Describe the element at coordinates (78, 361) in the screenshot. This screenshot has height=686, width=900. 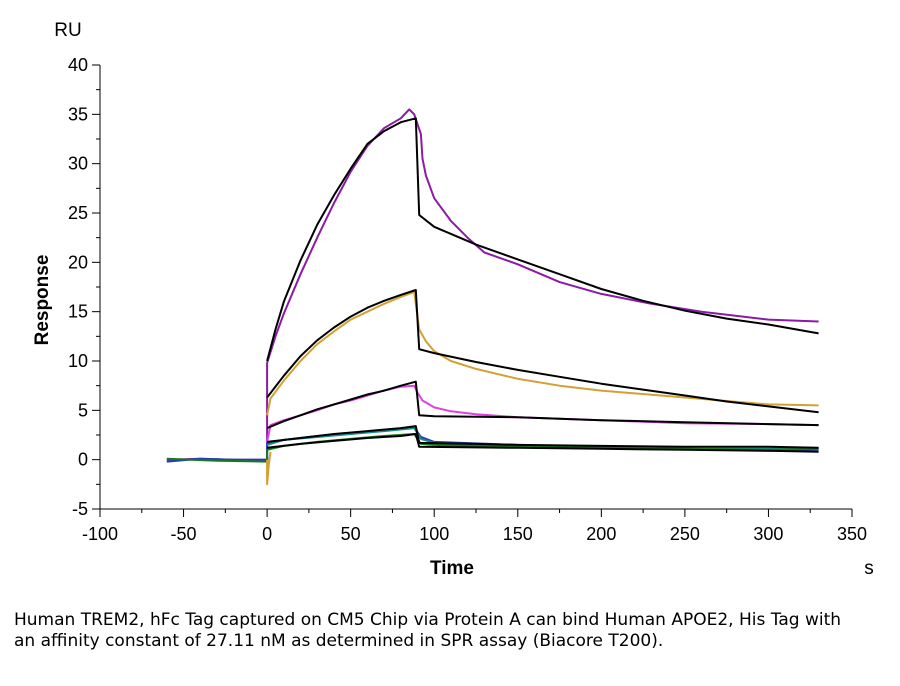
I see `y-tick-label: 10` at that location.